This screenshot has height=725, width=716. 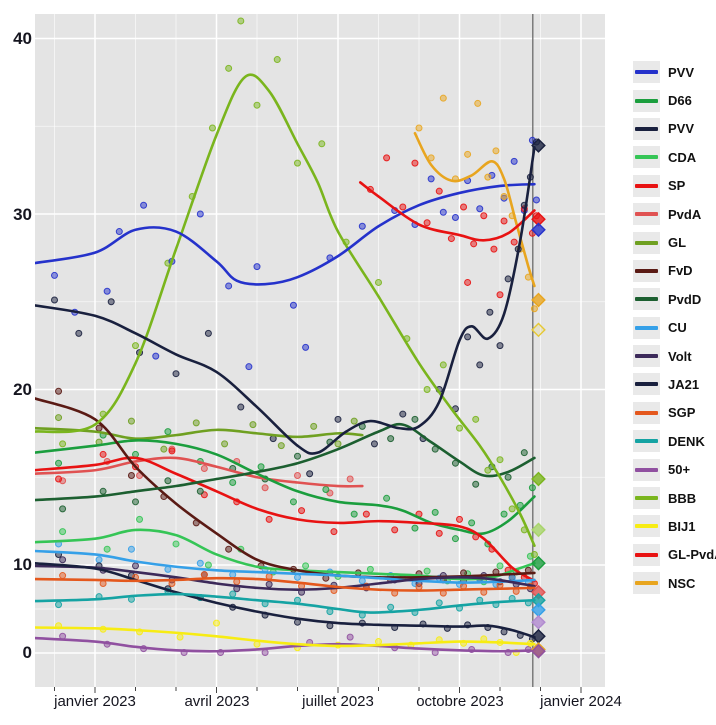 What do you see at coordinates (460, 701) in the screenshot?
I see `x-tick-oct-2023: octobre 2023` at bounding box center [460, 701].